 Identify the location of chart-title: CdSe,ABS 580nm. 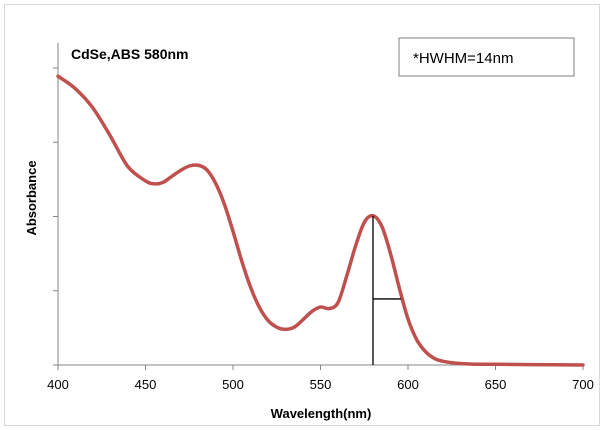
(129, 54).